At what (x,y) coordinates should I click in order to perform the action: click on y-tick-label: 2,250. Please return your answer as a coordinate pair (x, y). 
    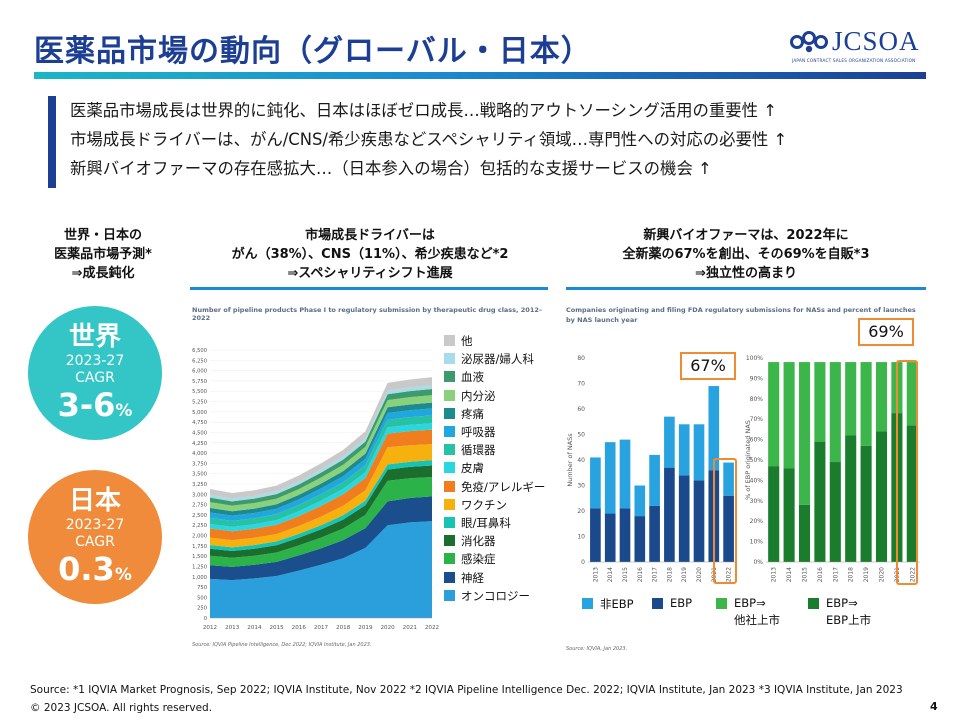
    Looking at the image, I should click on (199, 526).